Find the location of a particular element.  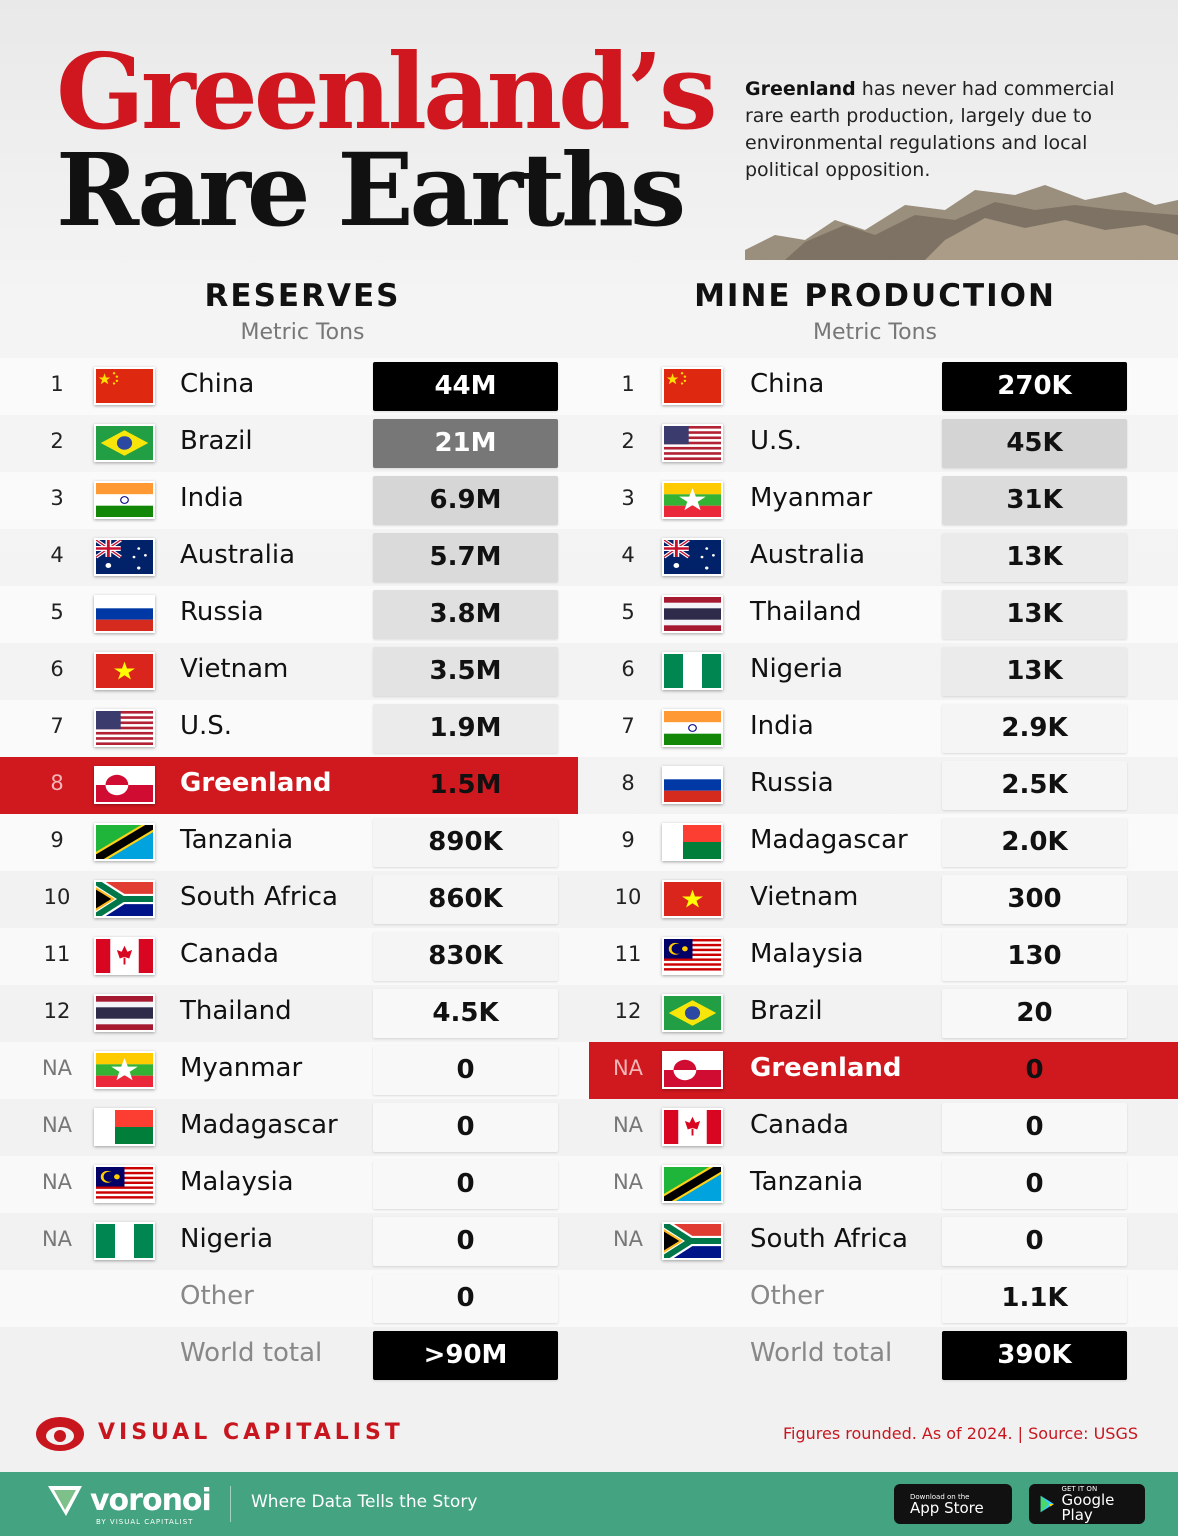

appstore-small: Download on the is located at coordinates (940, 1496).